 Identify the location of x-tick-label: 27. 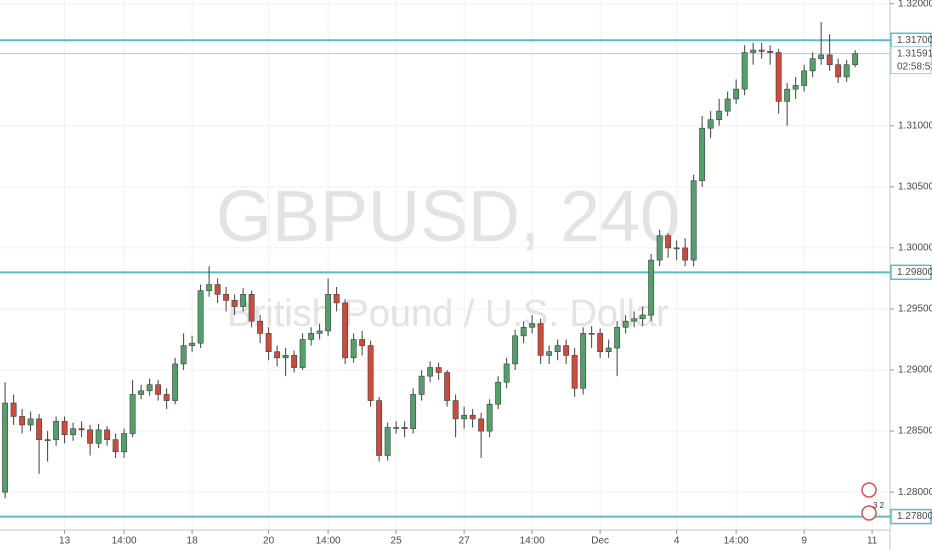
(465, 541).